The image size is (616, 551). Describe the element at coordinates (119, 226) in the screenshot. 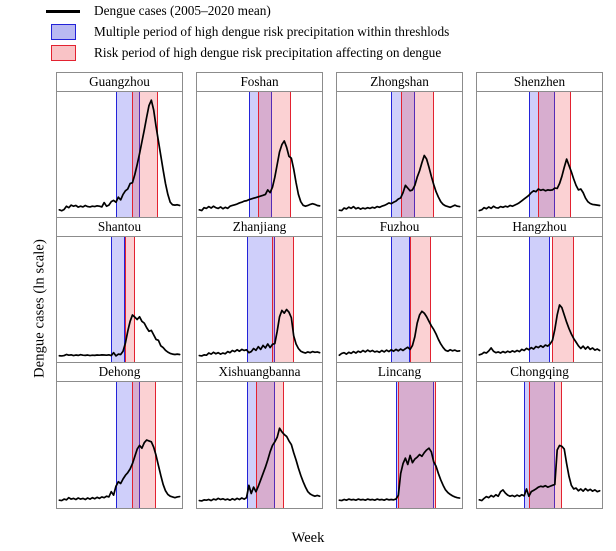

I see `panel-title: Shantou` at that location.